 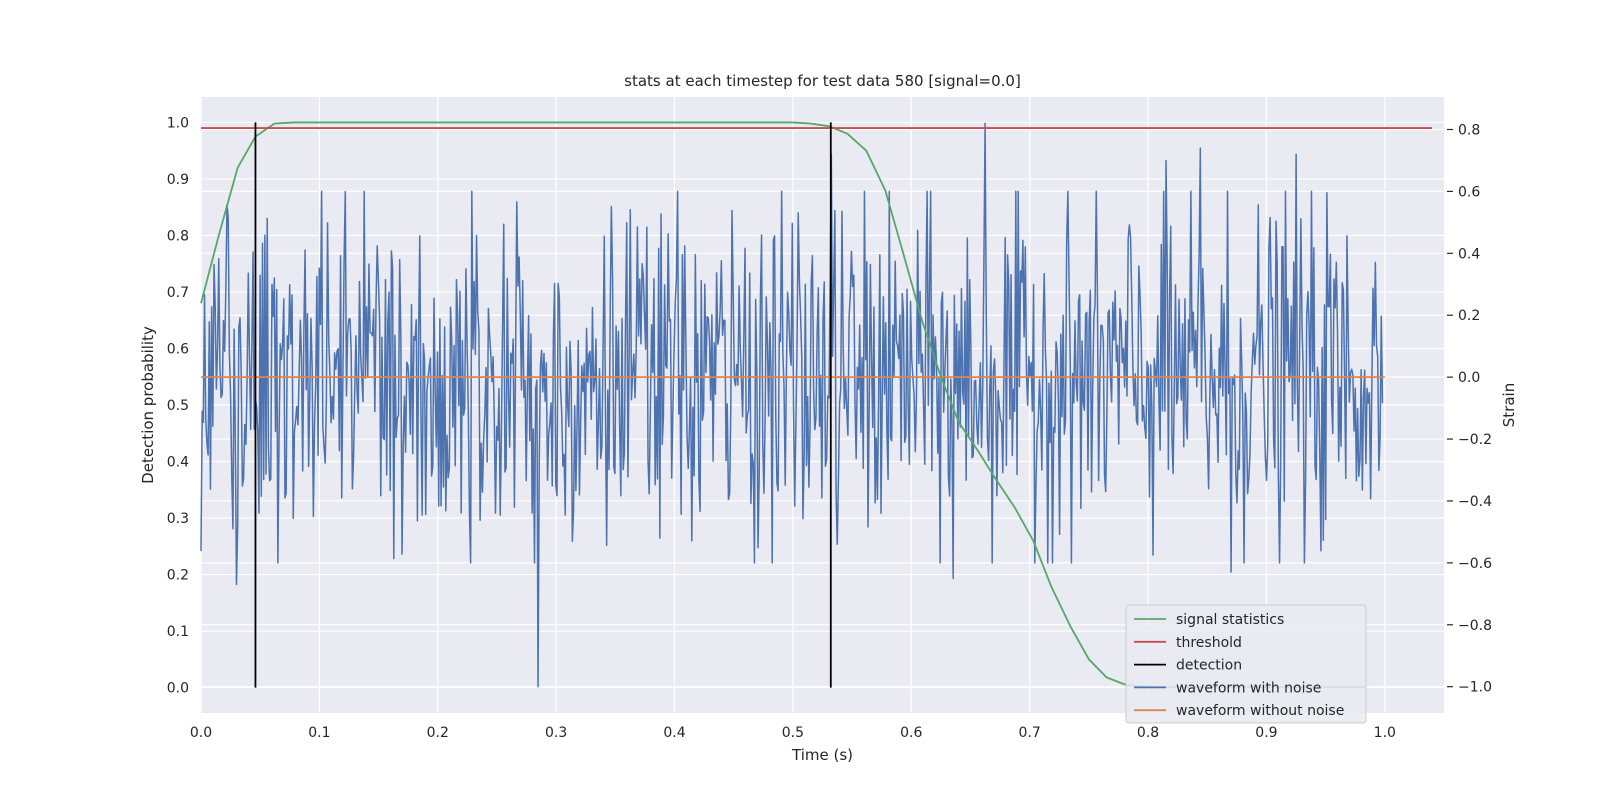 I want to click on x-tick-label: 0.4, so click(x=674, y=733).